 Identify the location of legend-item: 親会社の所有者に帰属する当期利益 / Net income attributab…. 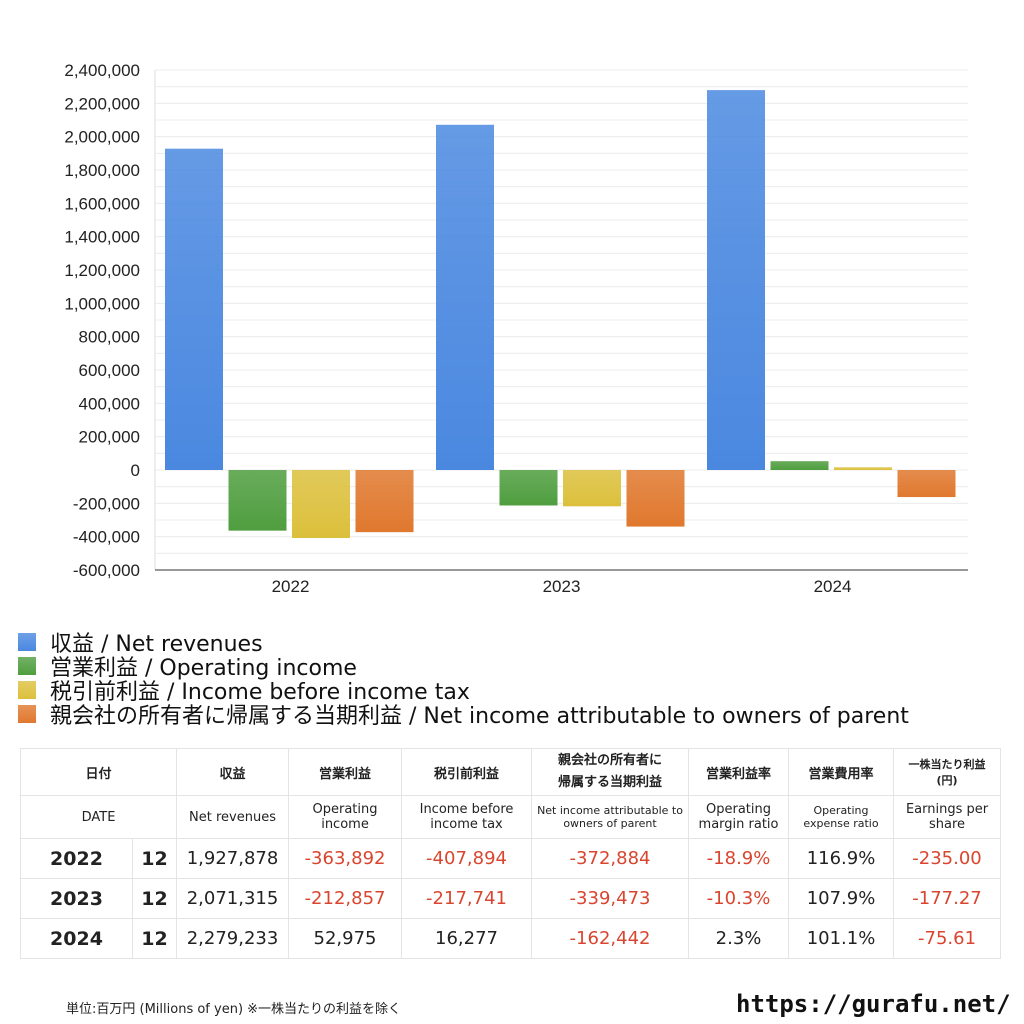
(463, 715).